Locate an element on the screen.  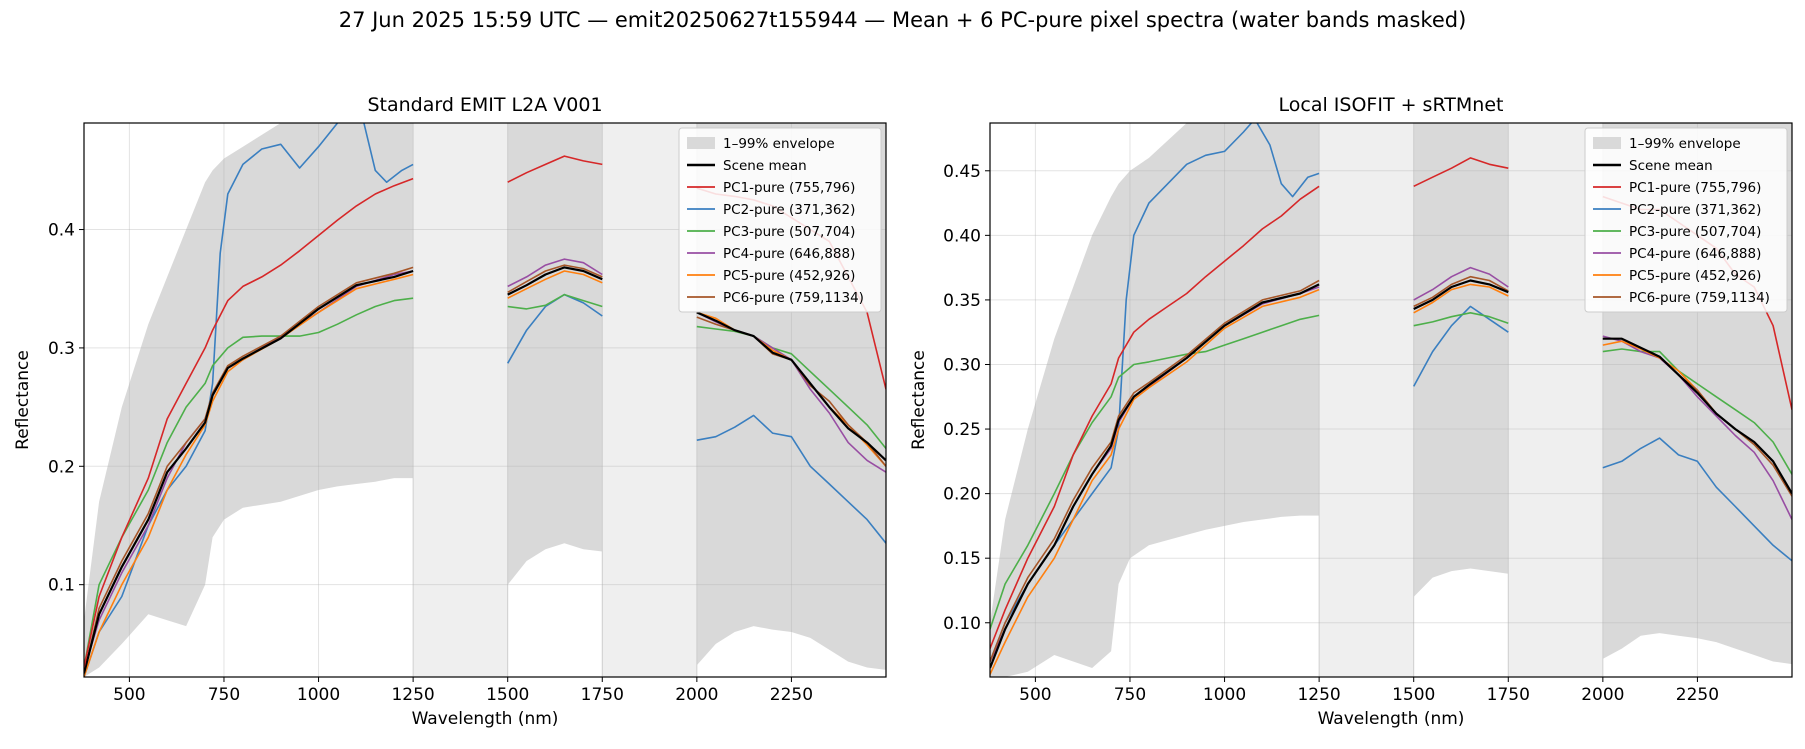
y-tick-label: 0.45 is located at coordinates (962, 172).